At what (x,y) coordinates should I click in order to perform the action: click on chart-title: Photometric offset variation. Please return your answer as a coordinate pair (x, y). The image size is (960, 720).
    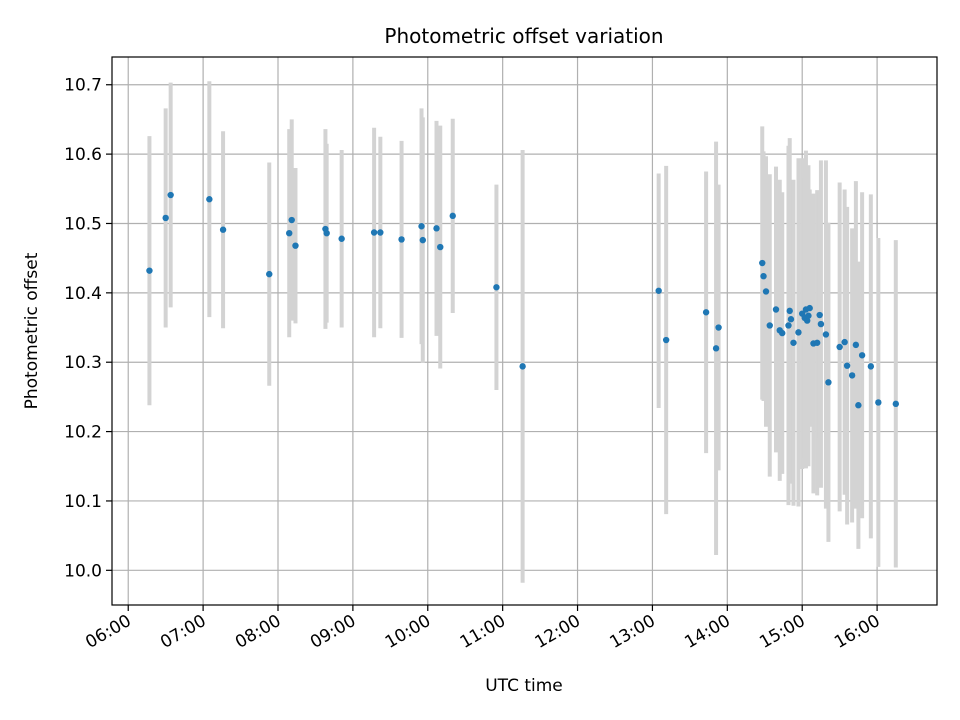
    Looking at the image, I should click on (523, 36).